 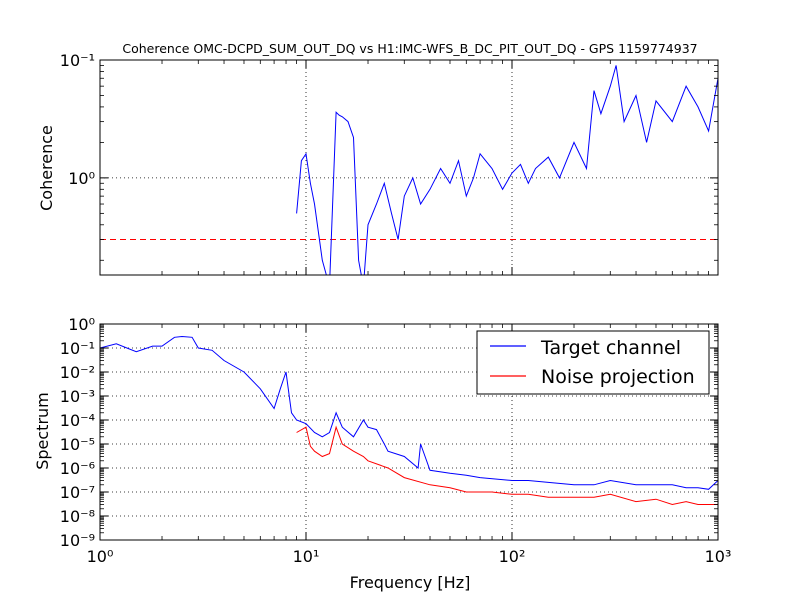 I want to click on spectrum-tick-label-y: 10⁰, so click(x=81, y=324).